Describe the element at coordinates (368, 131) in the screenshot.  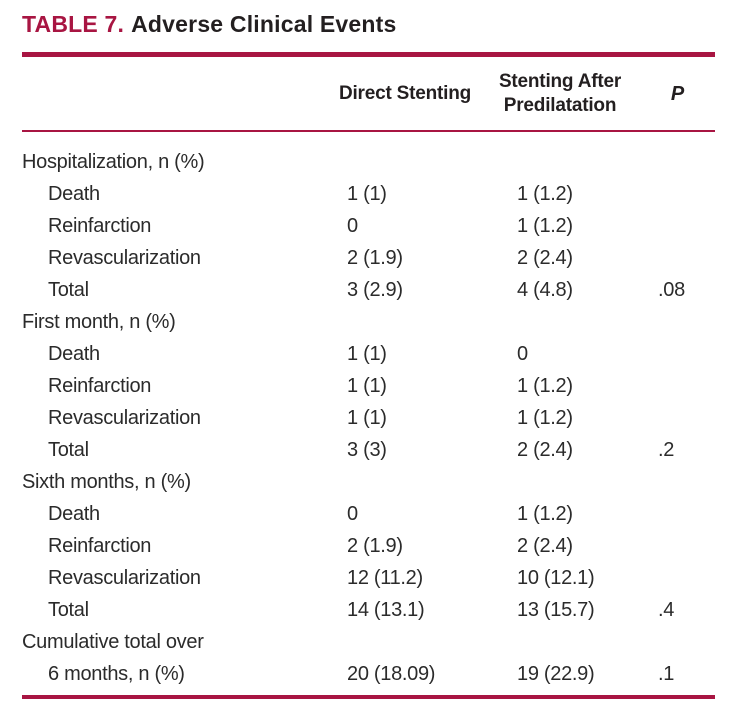
I see `header-divider-rule` at that location.